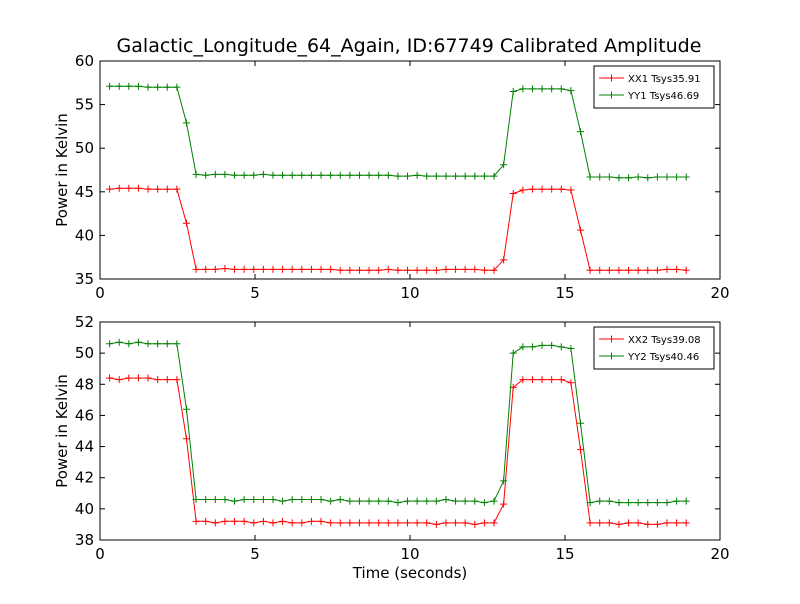 The image size is (800, 604). What do you see at coordinates (719, 293) in the screenshot?
I see `x-tick-label: 20` at bounding box center [719, 293].